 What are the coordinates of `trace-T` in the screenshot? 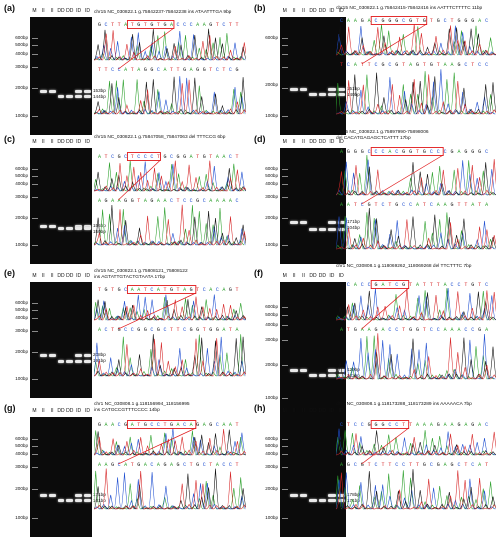 It's located at (416, 443).